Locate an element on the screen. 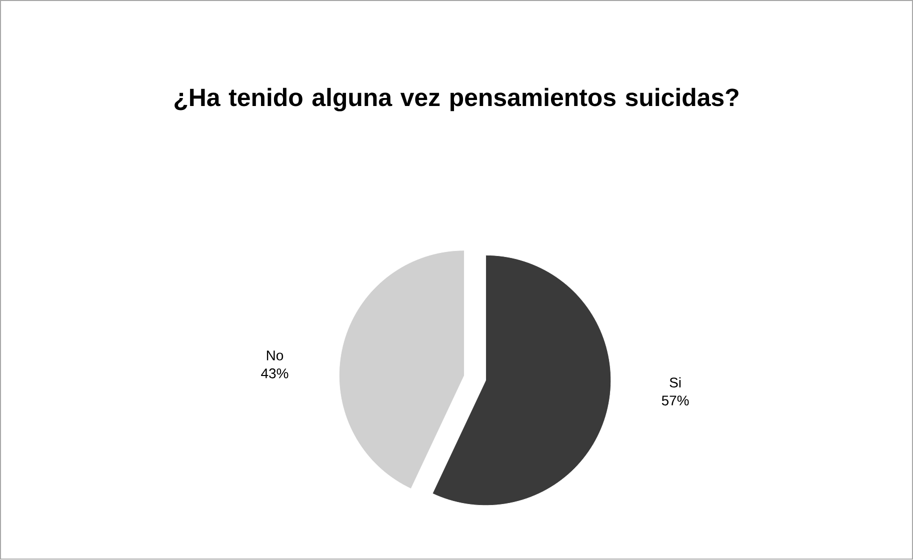  chart-title: ¿Ha tenido alguna vez pensamientos suicidas? is located at coordinates (456, 100).